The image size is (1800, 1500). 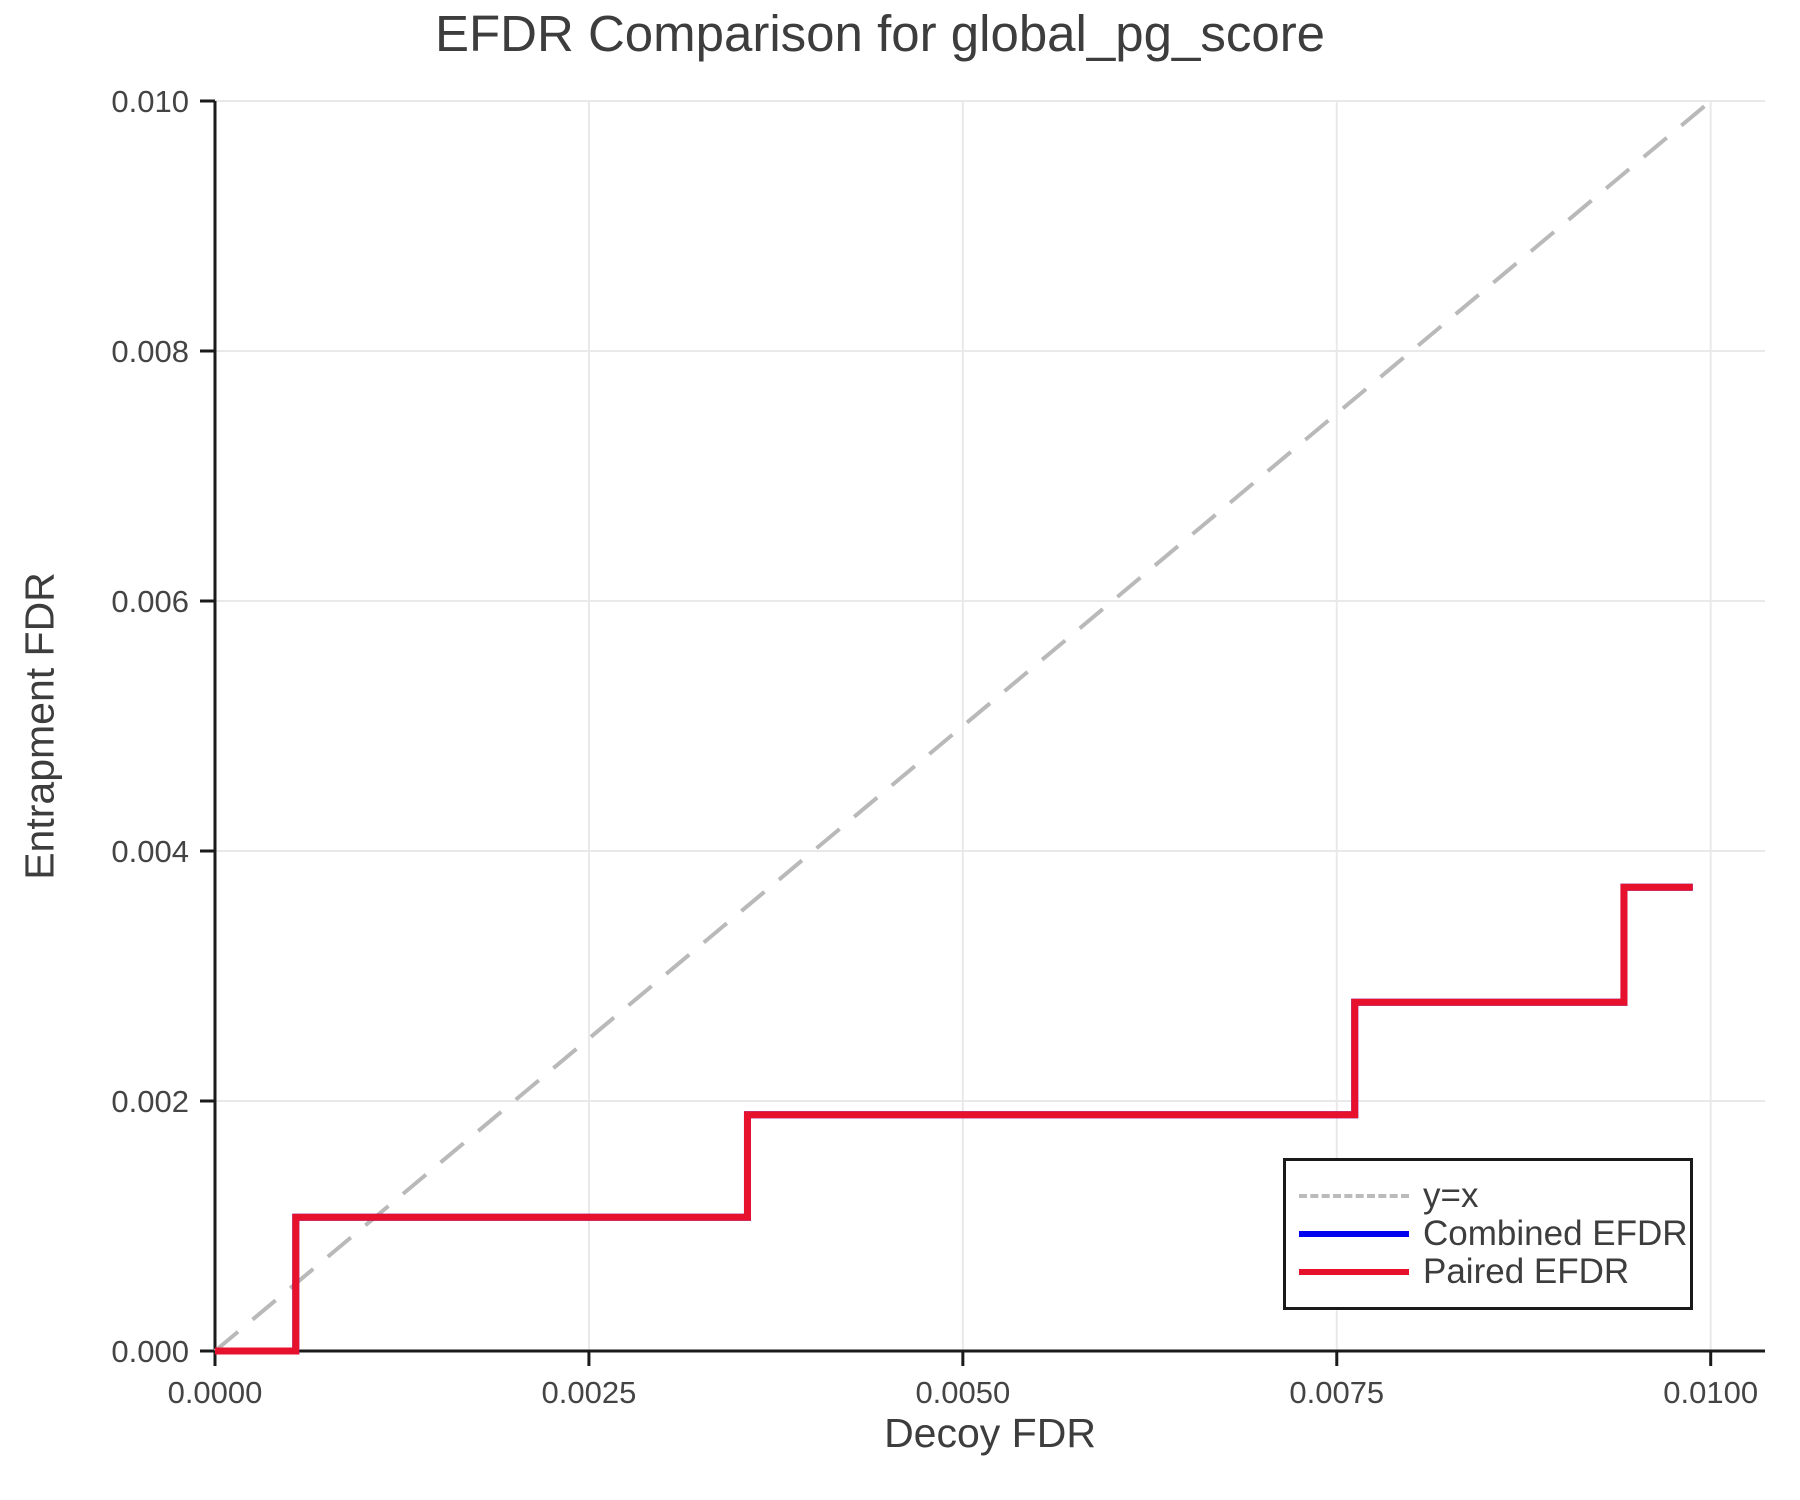 I want to click on y-tick-label: 0.008, so click(x=150, y=351).